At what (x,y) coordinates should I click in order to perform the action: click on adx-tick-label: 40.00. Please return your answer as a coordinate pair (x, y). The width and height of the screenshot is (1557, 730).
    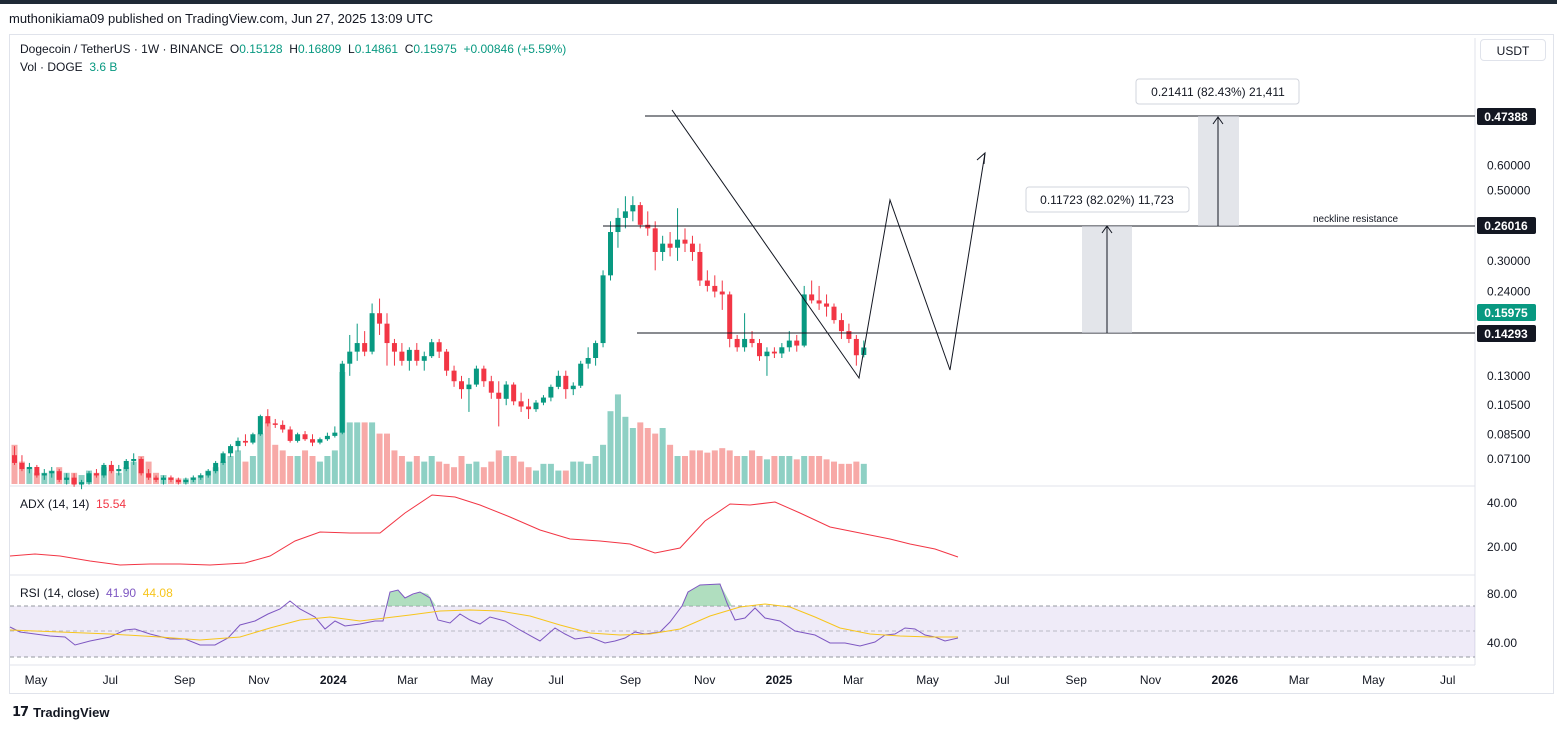
    Looking at the image, I should click on (1502, 503).